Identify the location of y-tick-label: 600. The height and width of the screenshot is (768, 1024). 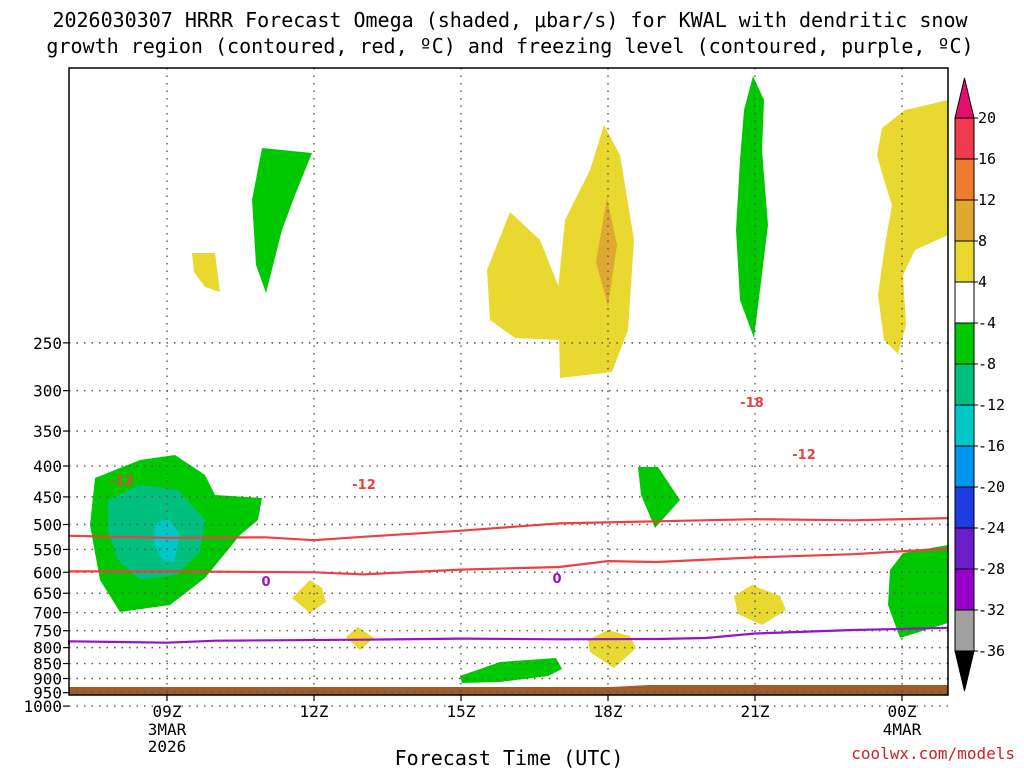
(47, 572).